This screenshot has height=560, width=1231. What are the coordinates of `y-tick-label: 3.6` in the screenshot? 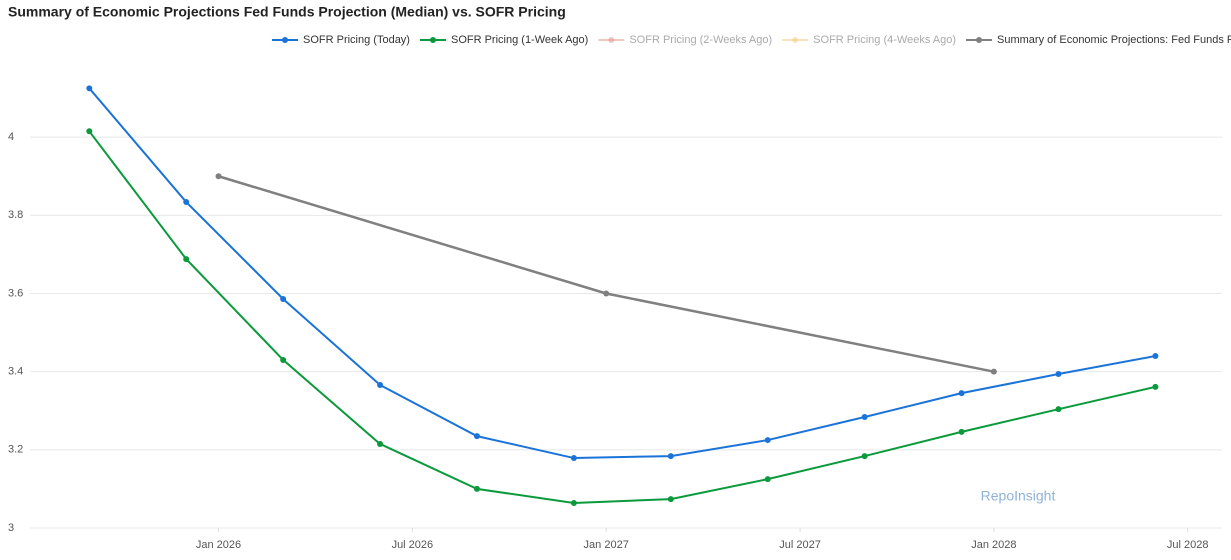 It's located at (15, 293).